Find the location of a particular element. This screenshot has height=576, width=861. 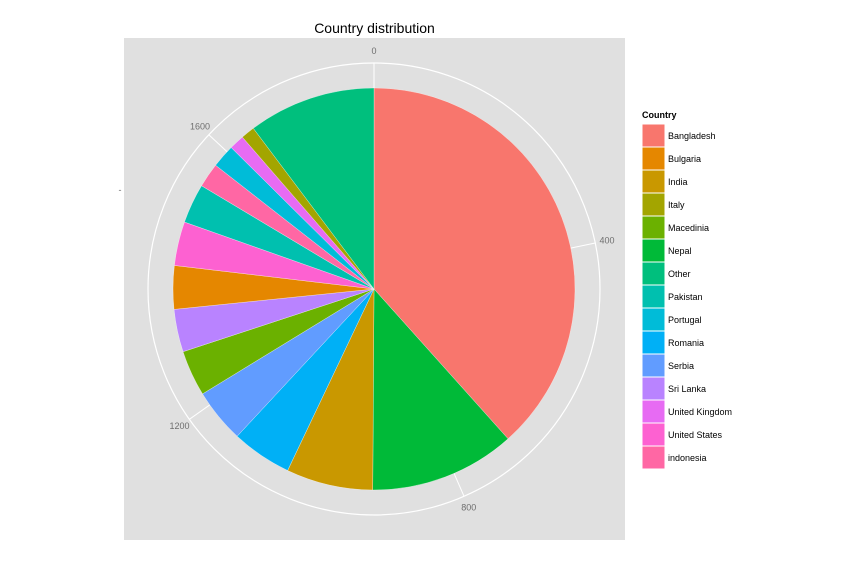

legend-label: Pakistan is located at coordinates (685, 297).